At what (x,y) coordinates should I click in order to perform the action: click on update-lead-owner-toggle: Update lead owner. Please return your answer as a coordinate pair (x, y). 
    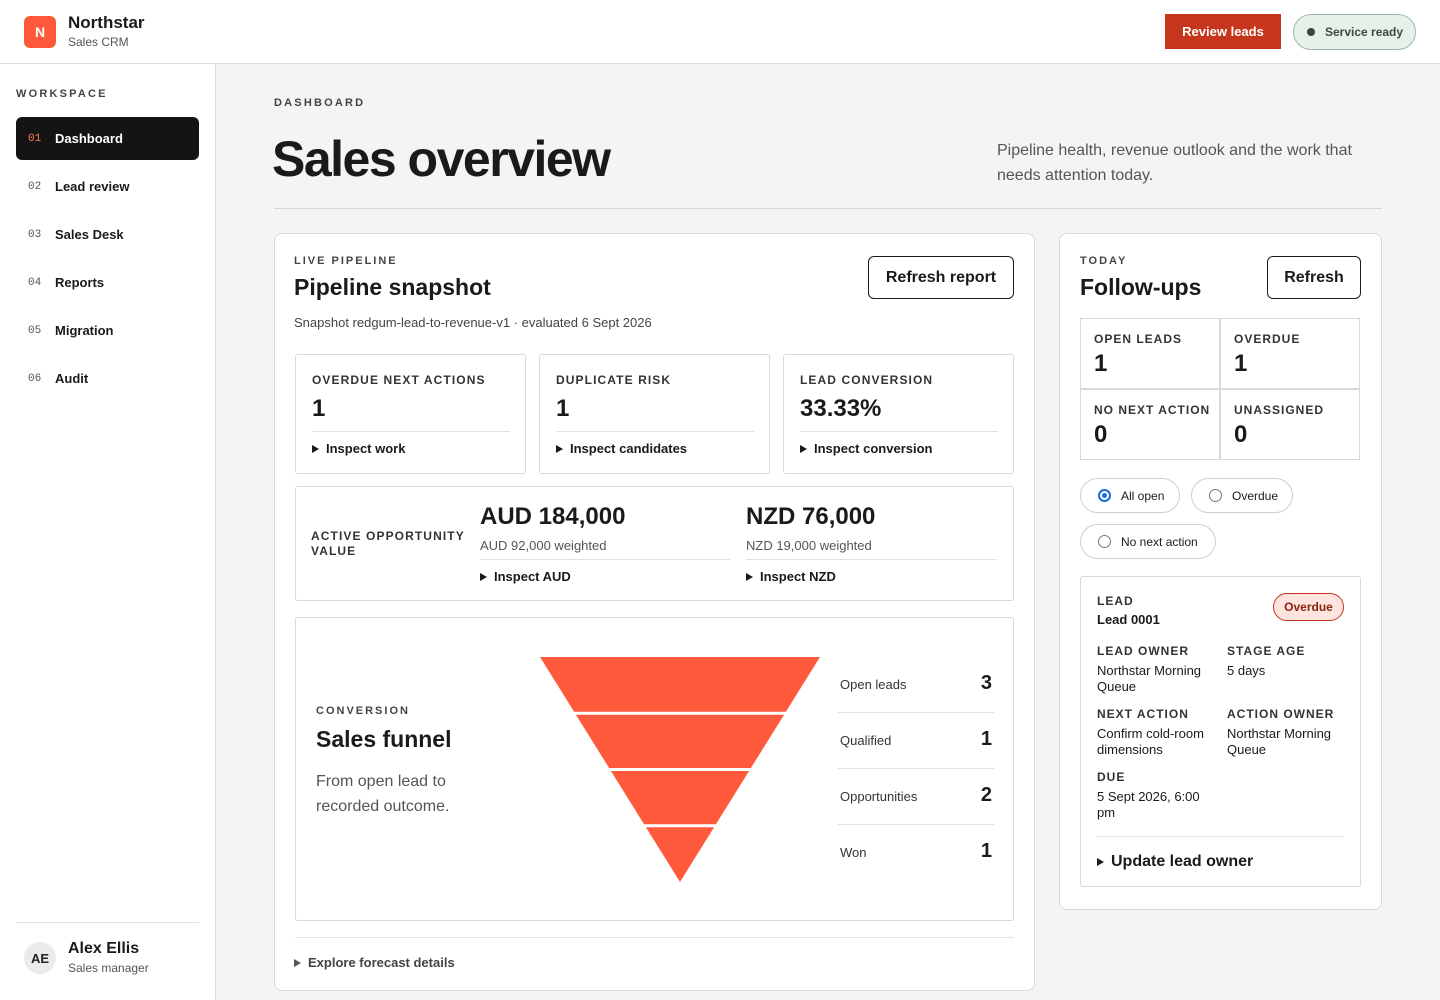
    Looking at the image, I should click on (1175, 862).